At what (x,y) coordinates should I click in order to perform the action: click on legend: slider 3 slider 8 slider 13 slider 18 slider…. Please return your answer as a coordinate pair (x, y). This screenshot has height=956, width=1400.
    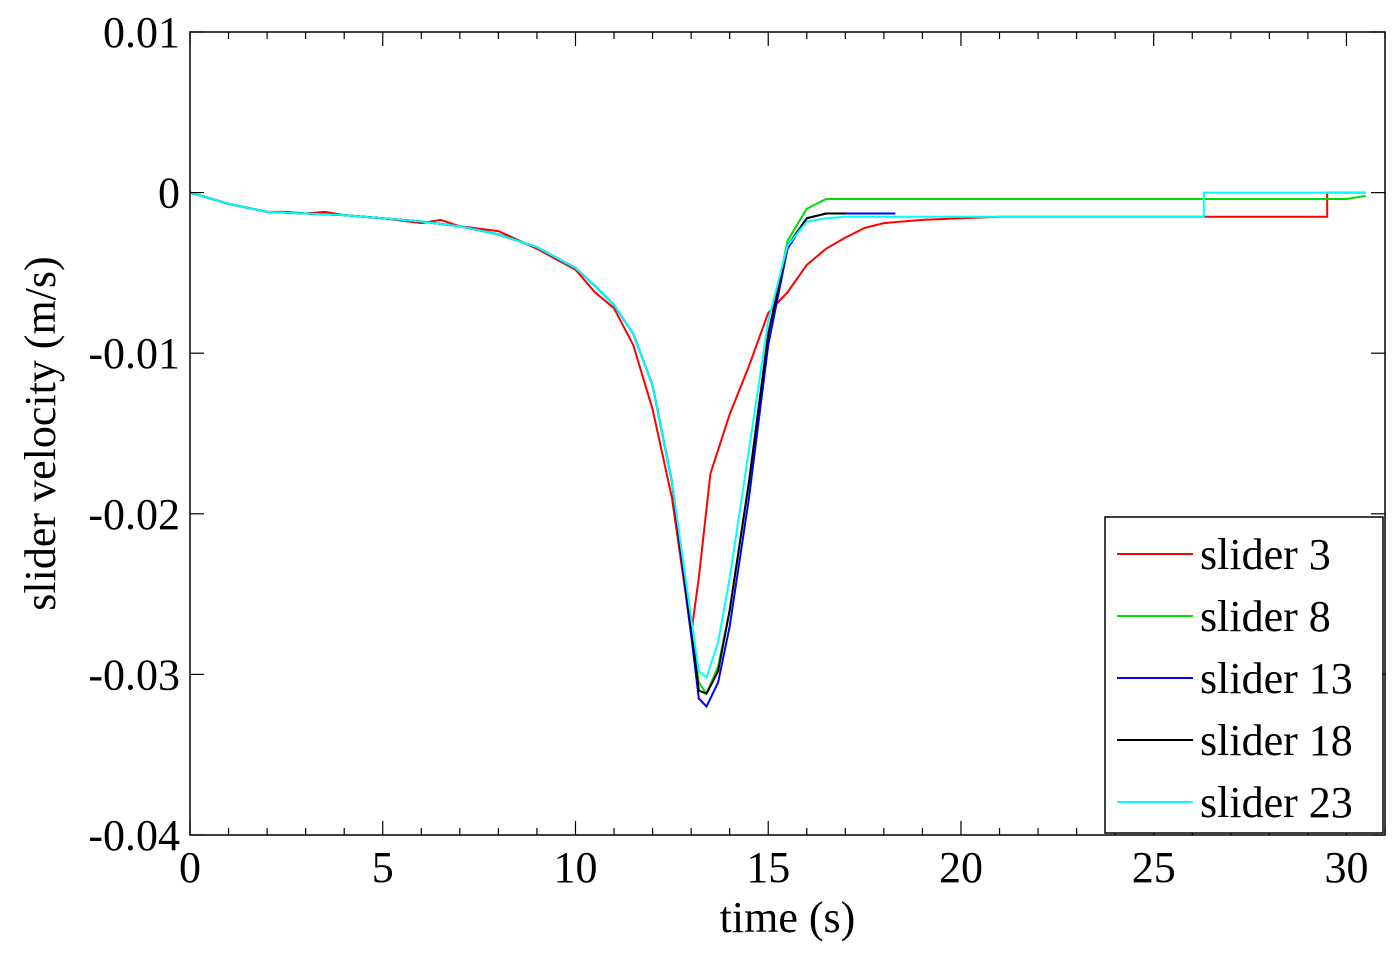
    Looking at the image, I should click on (1244, 675).